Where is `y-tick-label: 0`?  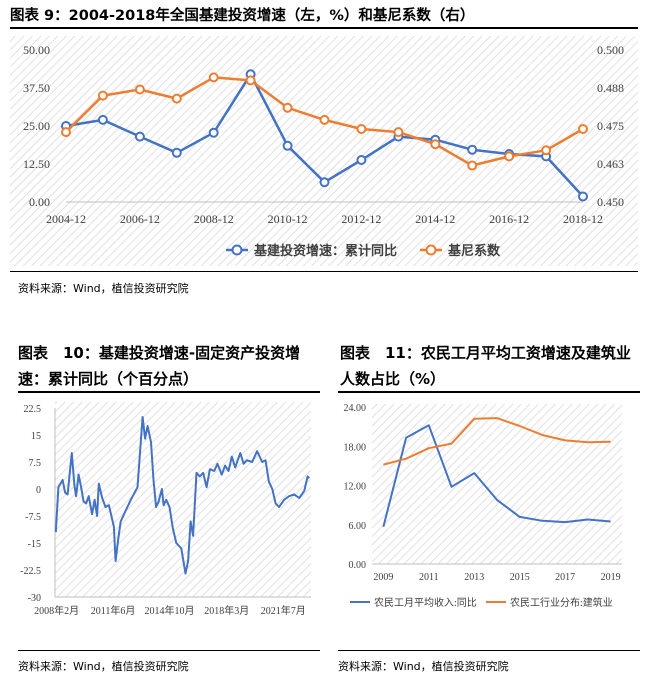 y-tick-label: 0 is located at coordinates (38, 490).